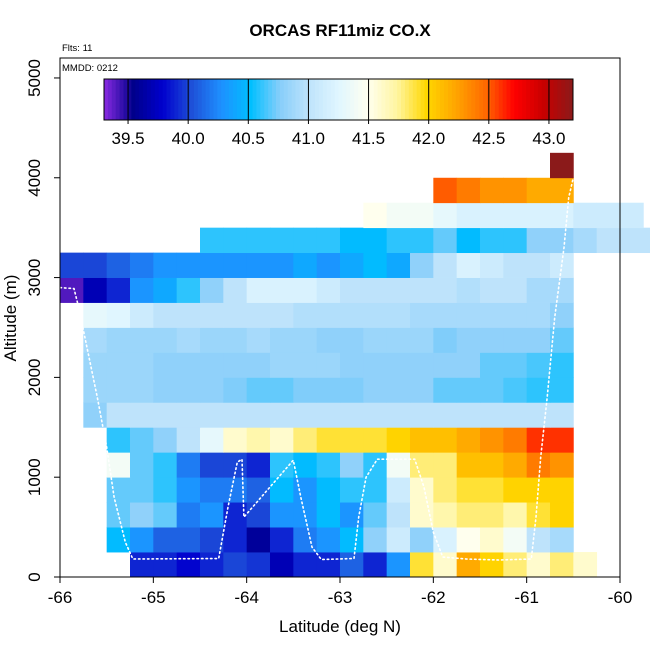  I want to click on x-tick-label: -60, so click(620, 597).